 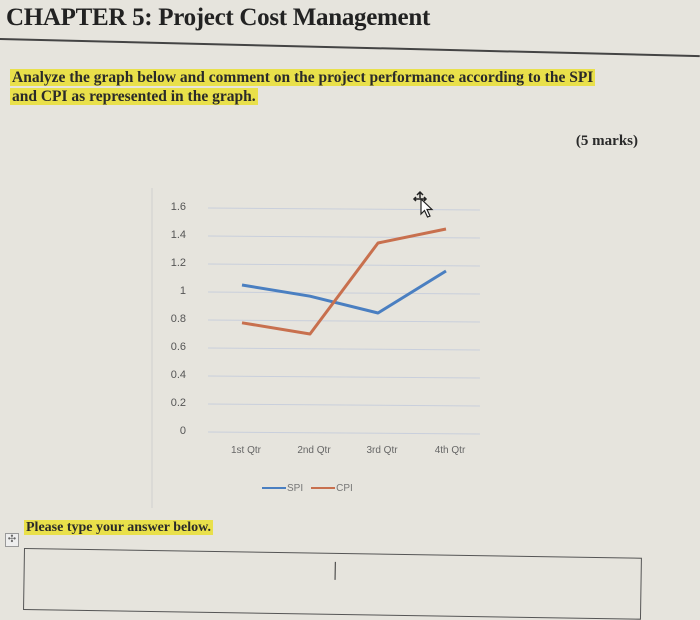 What do you see at coordinates (282, 488) in the screenshot?
I see `legend-spi: SPI` at bounding box center [282, 488].